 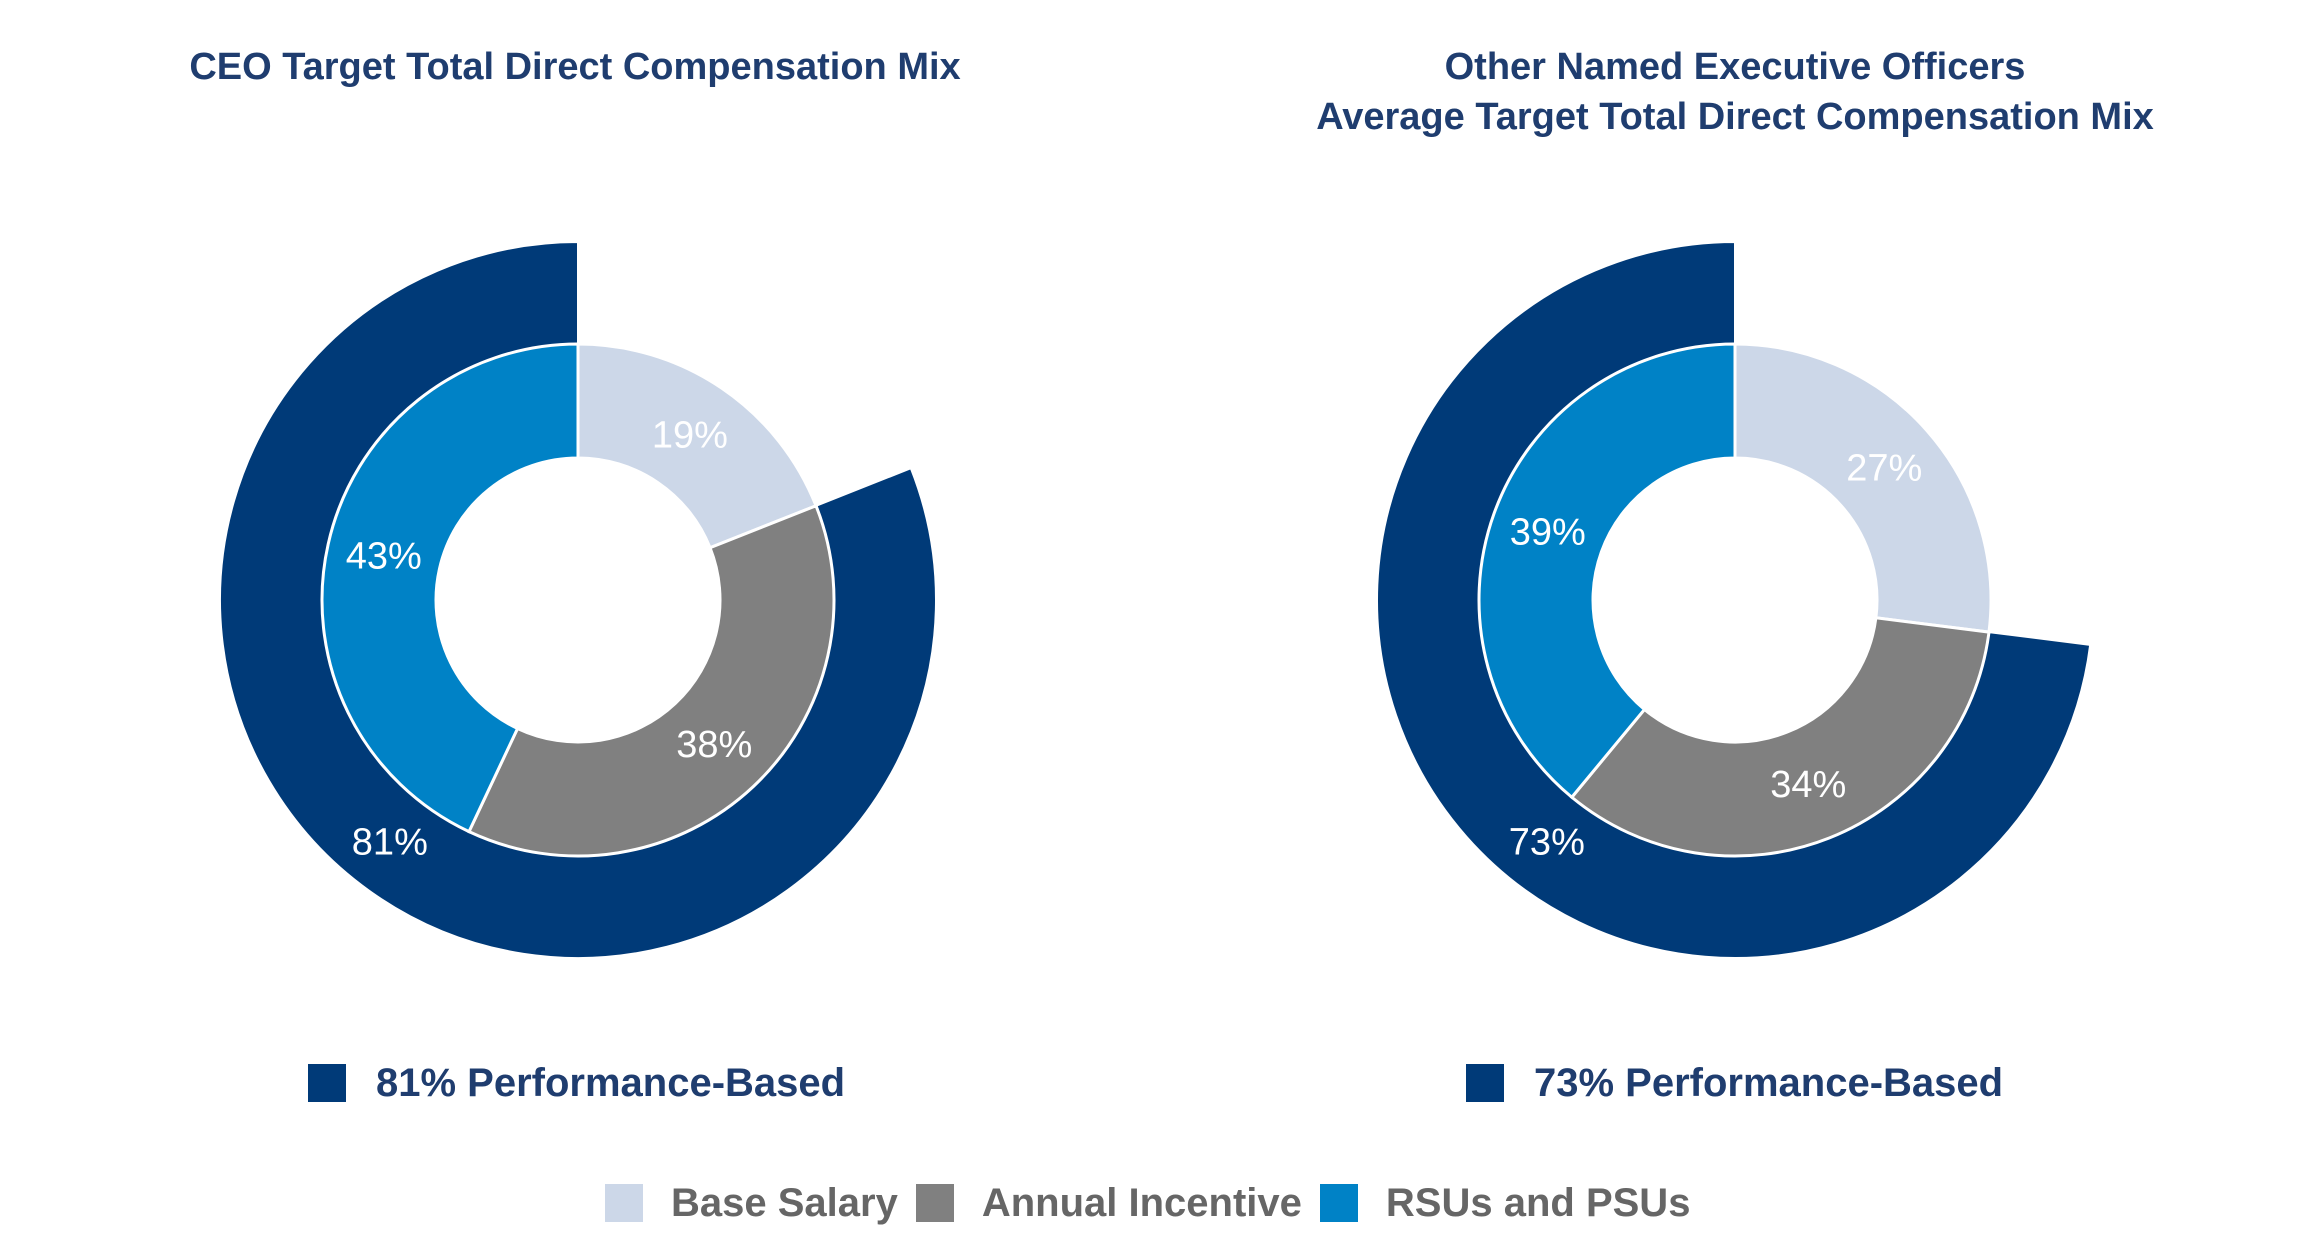 I want to click on ceo-slice-annual-incentive, so click(x=651, y=680).